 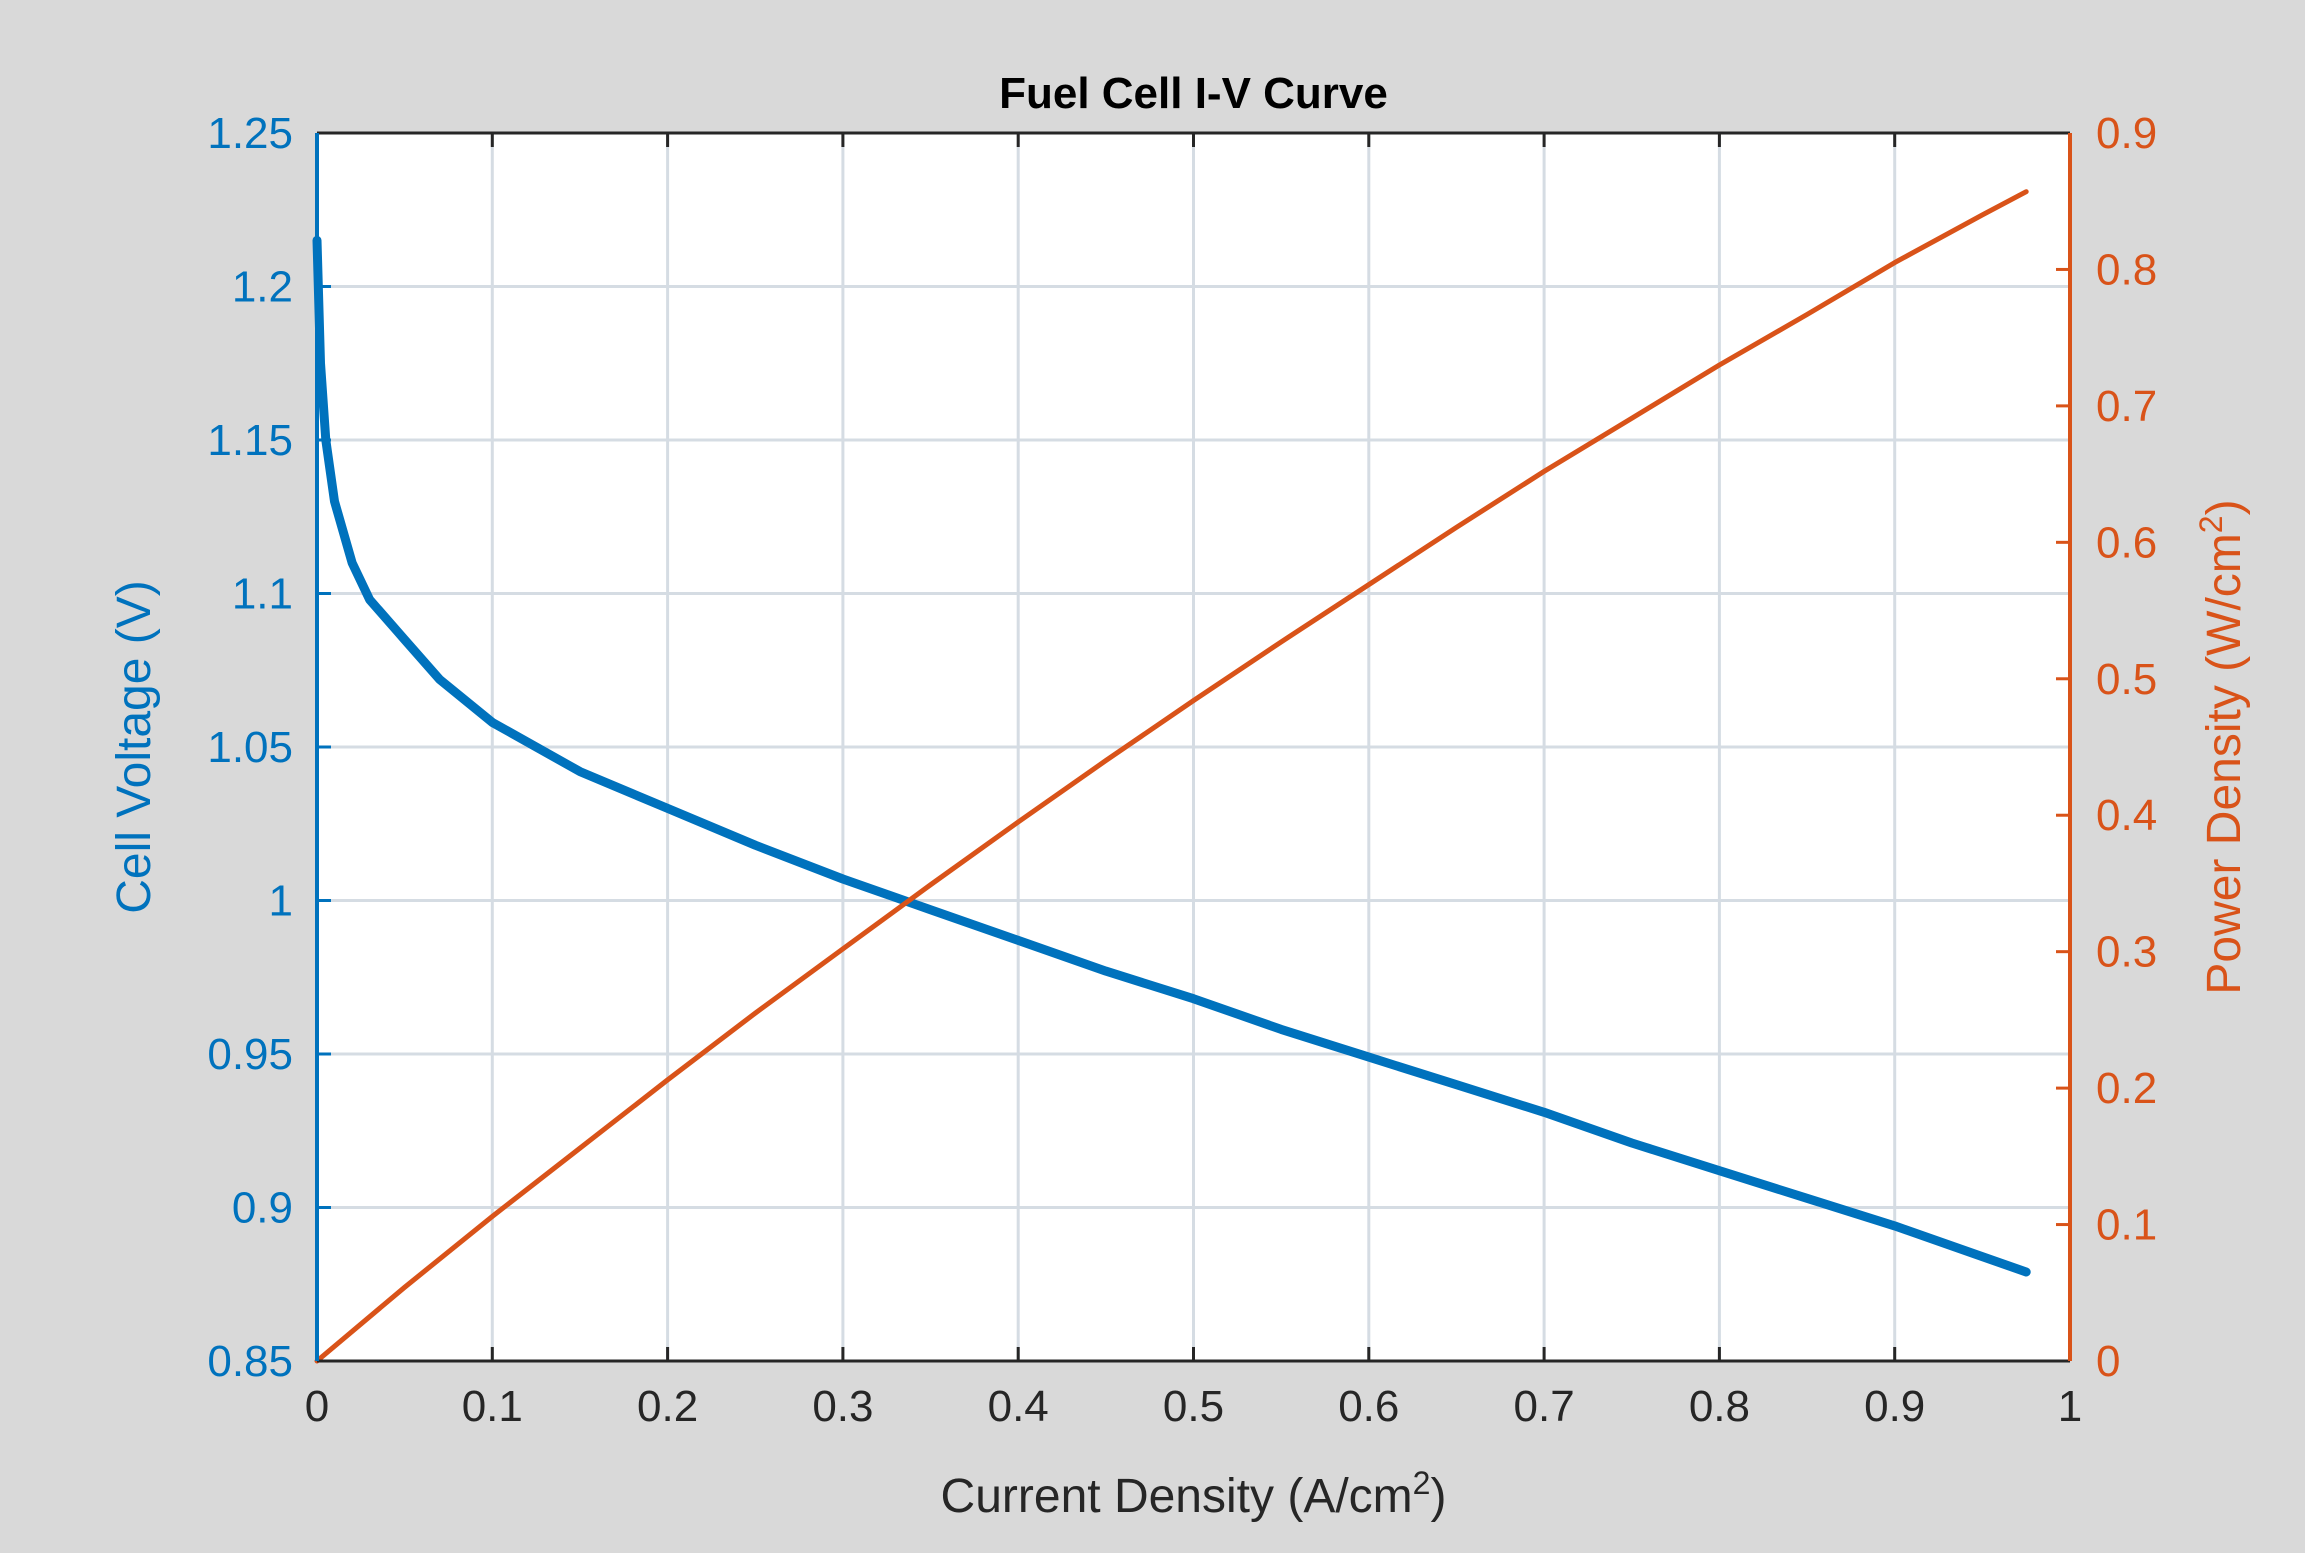 I want to click on y-left-tick-label: 0.9, so click(x=262, y=1208).